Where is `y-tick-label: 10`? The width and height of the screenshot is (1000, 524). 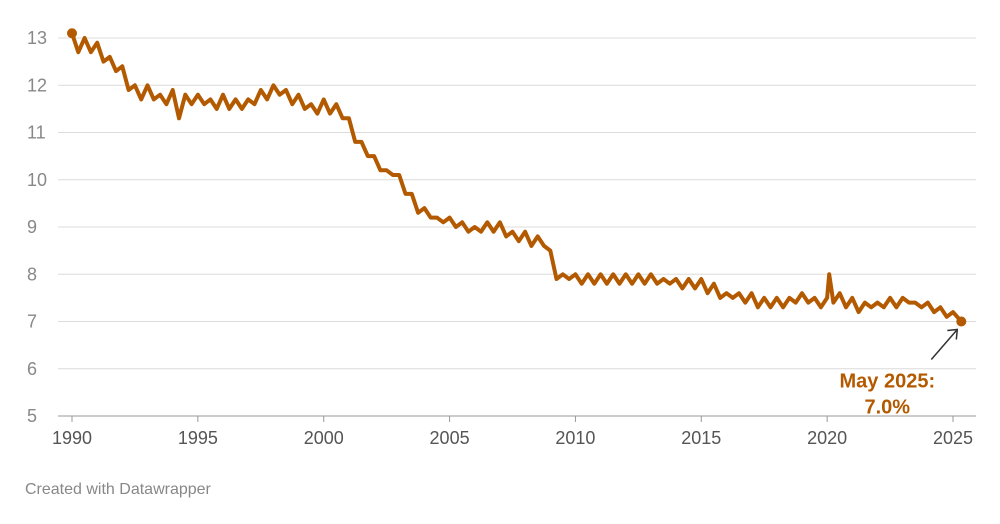 y-tick-label: 10 is located at coordinates (37, 180).